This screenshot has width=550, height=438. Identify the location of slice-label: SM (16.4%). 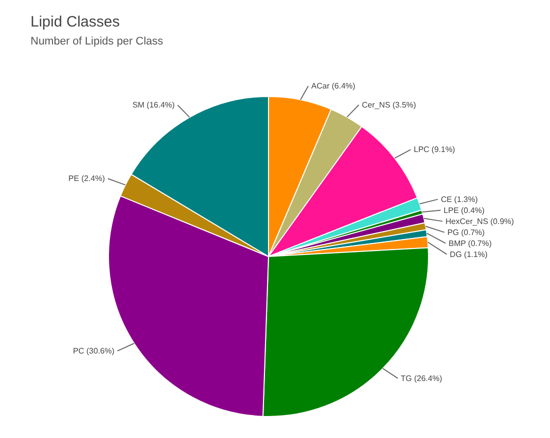
(154, 105).